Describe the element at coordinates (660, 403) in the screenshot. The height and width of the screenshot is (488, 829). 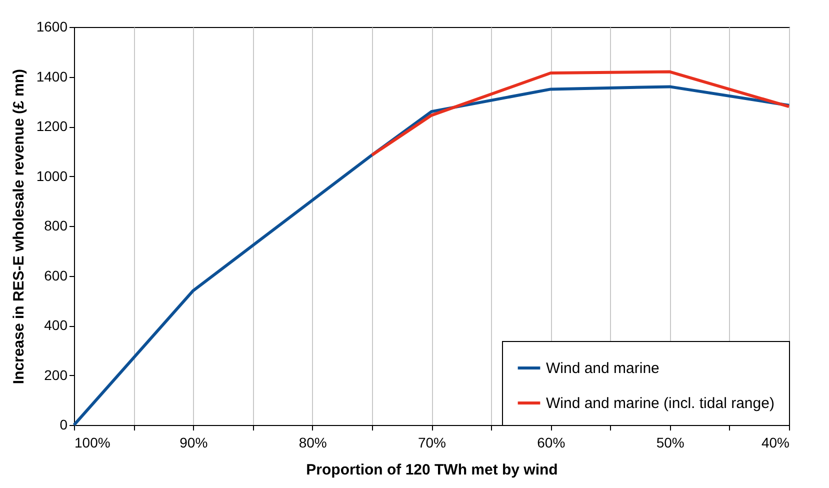
I see `legend-label: Wind and marine (incl. tidal range)` at that location.